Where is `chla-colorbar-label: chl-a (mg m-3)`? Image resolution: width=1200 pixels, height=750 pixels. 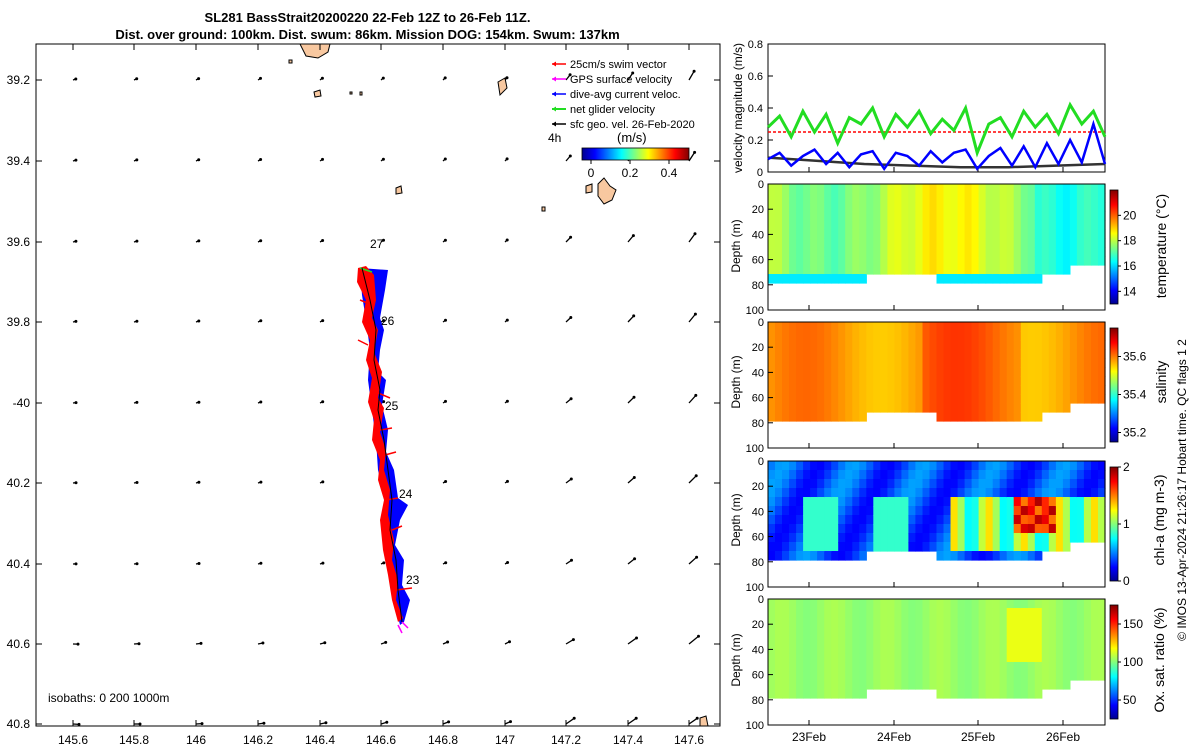 chla-colorbar-label: chl-a (mg m-3) is located at coordinates (1159, 519).